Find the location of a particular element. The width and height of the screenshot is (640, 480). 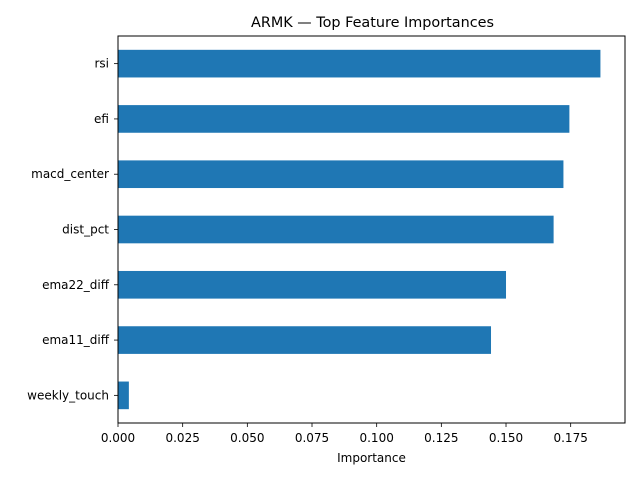

y-tick-label: ema11_diff is located at coordinates (76, 340).